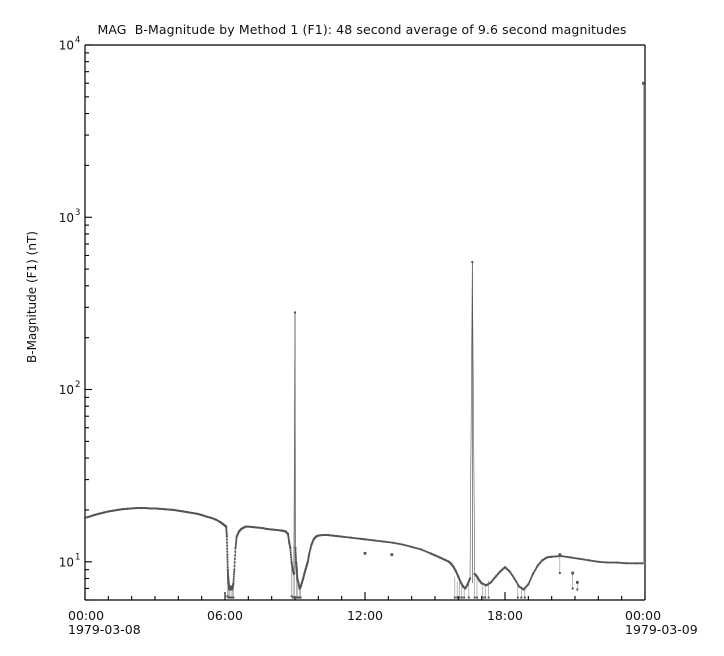 This screenshot has height=656, width=724. I want to click on x-tick-time-label: 06:00, so click(225, 615).